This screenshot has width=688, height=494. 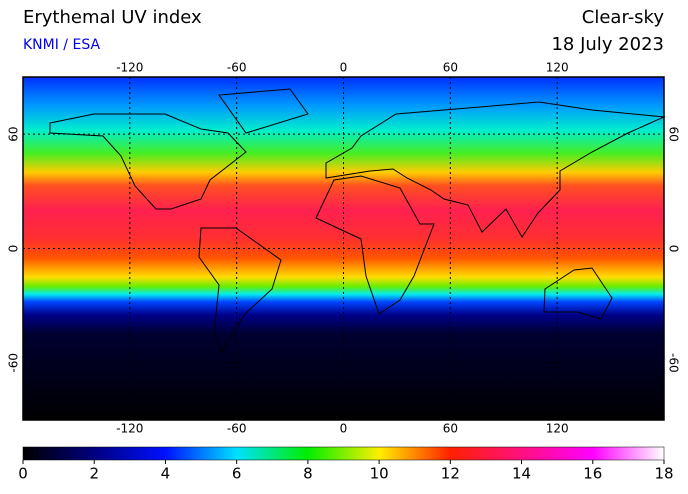 What do you see at coordinates (674, 363) in the screenshot?
I see `lat-label-right: -60` at bounding box center [674, 363].